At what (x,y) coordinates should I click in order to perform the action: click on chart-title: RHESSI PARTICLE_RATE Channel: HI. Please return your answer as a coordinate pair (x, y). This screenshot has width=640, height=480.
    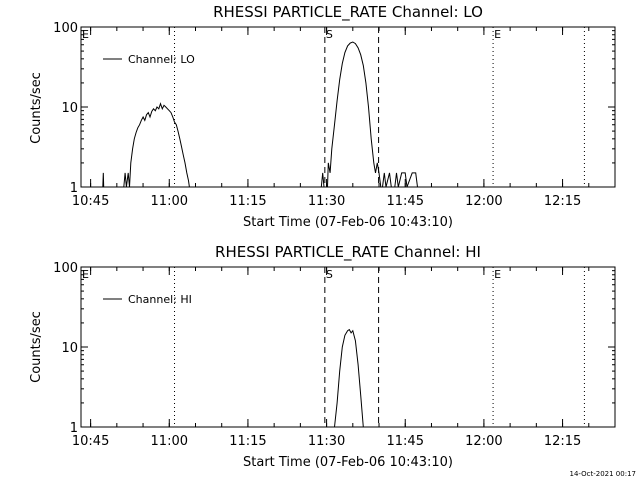
    Looking at the image, I should click on (348, 252).